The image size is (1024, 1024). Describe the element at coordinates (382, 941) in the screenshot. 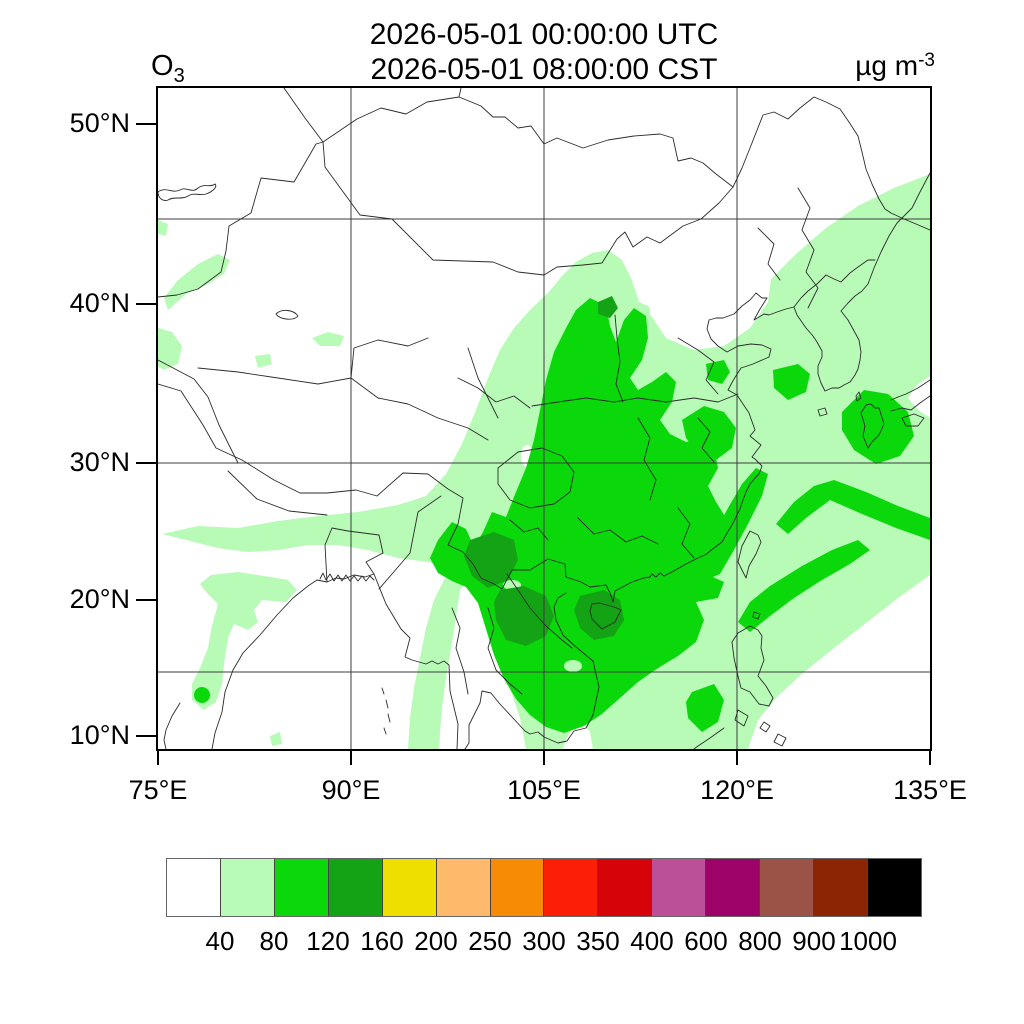

I see `colorbar-tick-label: 160` at that location.